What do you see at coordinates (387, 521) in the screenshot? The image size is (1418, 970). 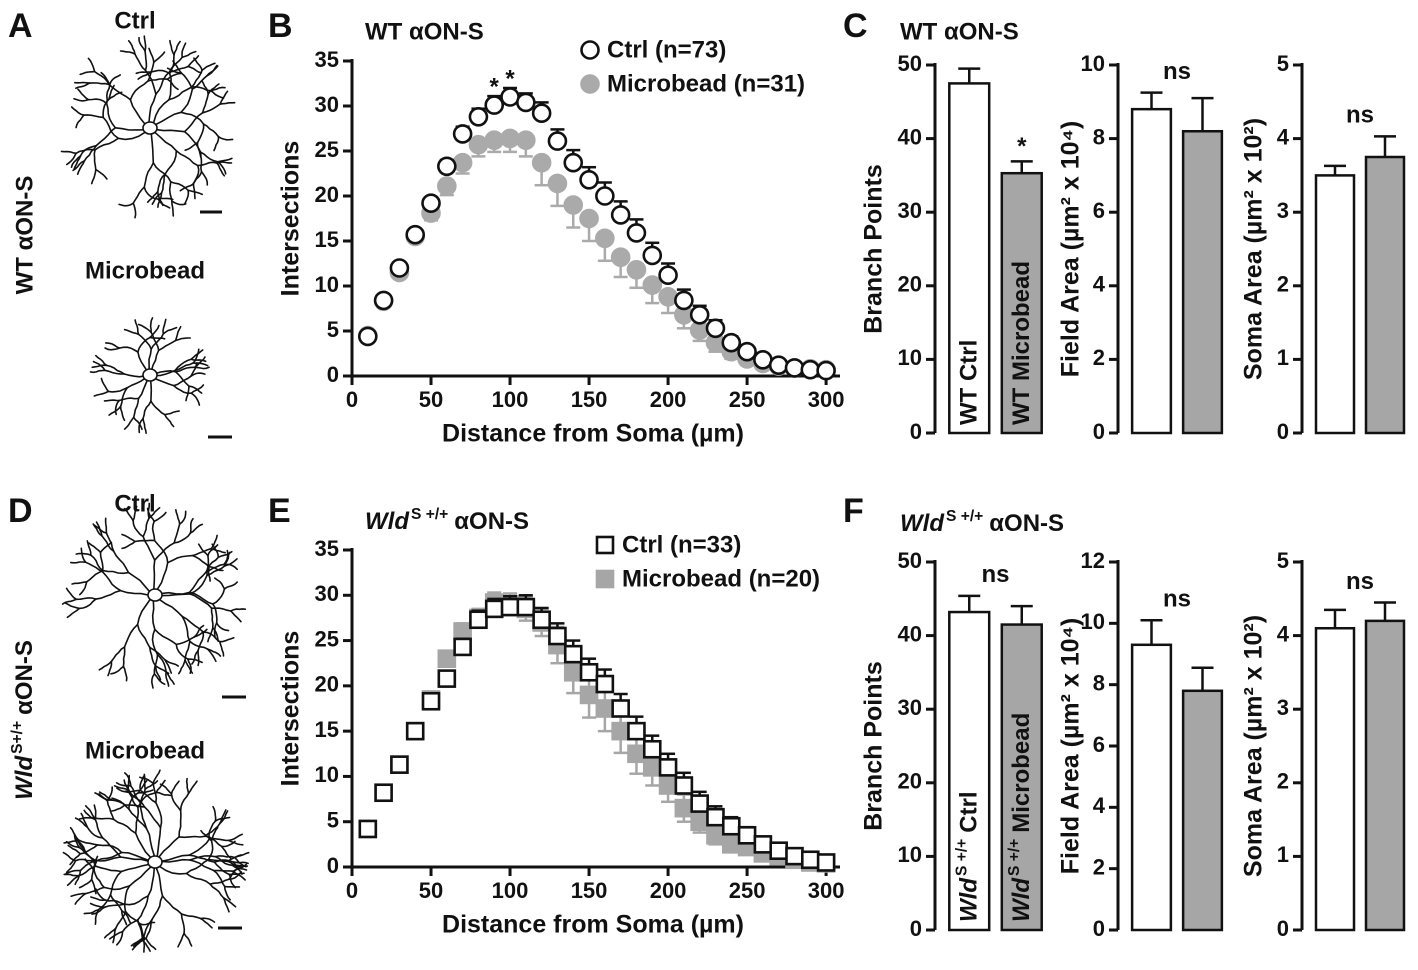 I see `chart-title-italic: Wld` at bounding box center [387, 521].